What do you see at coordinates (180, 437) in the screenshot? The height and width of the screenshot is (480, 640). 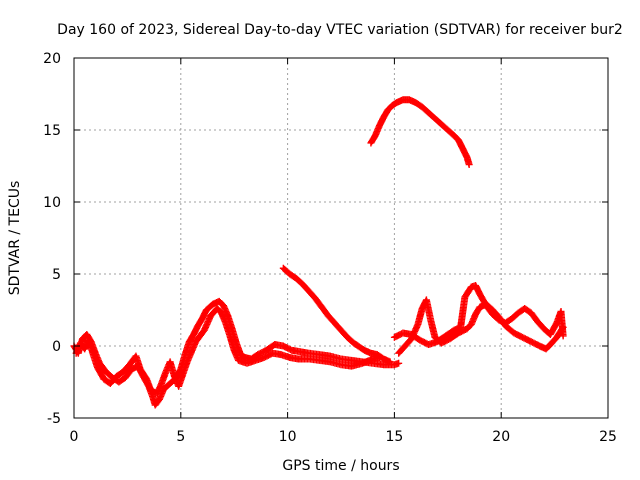 I see `x-tick-label: 5` at bounding box center [180, 437].